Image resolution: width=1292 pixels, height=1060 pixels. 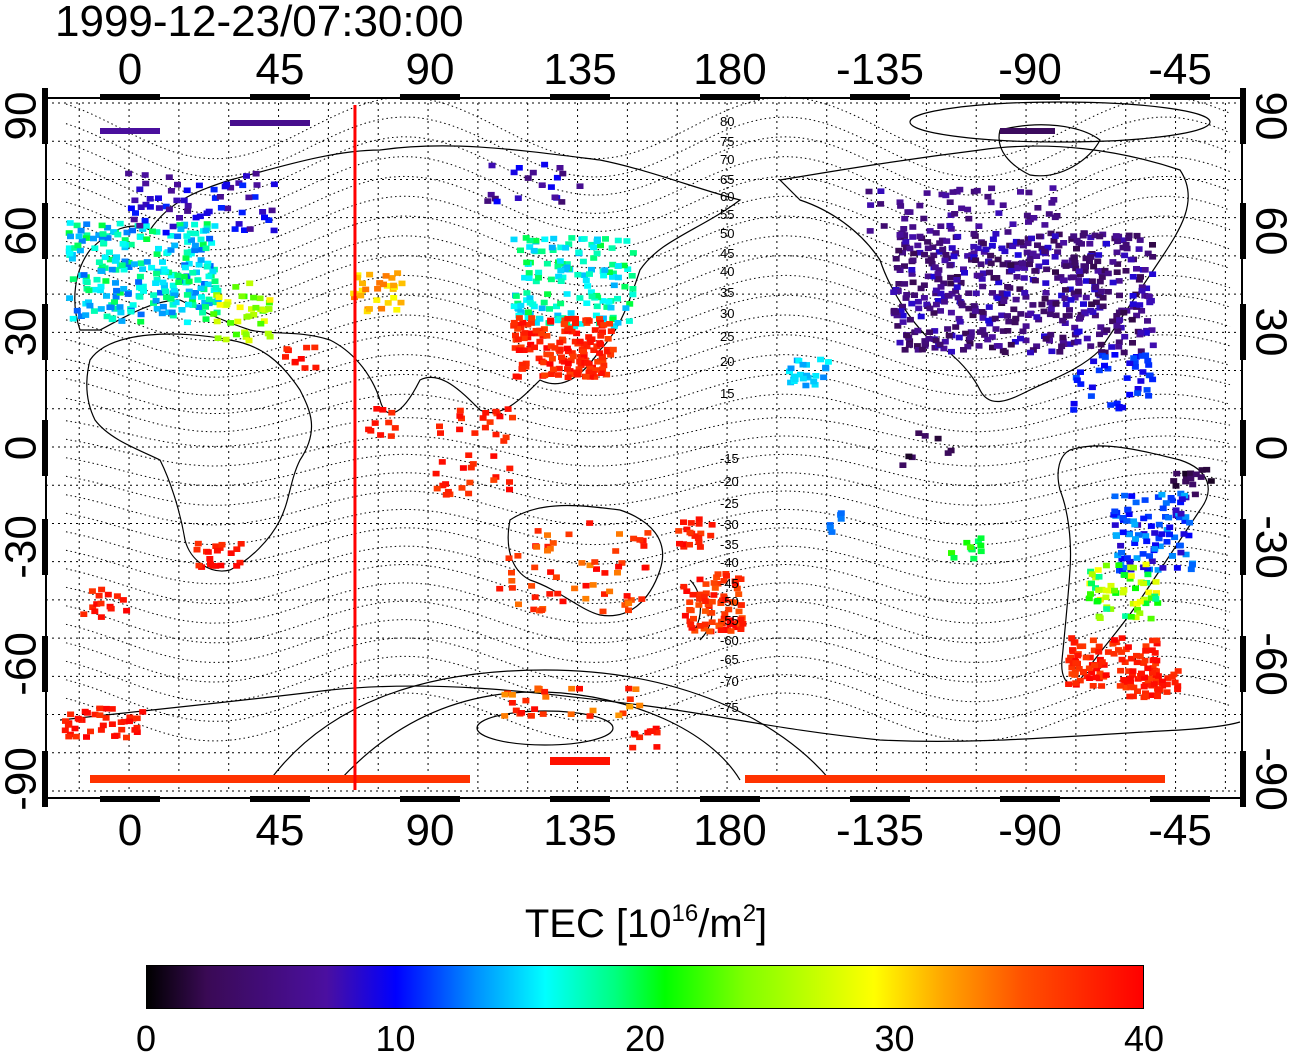 What do you see at coordinates (729, 458) in the screenshot?
I see `contour-label: -15` at bounding box center [729, 458].